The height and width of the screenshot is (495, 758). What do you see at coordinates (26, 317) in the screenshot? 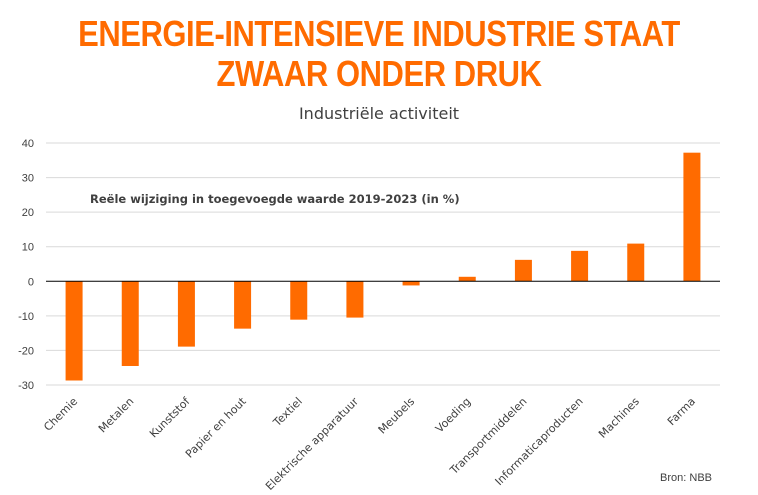
I see `y-tick-label: -10` at bounding box center [26, 317].